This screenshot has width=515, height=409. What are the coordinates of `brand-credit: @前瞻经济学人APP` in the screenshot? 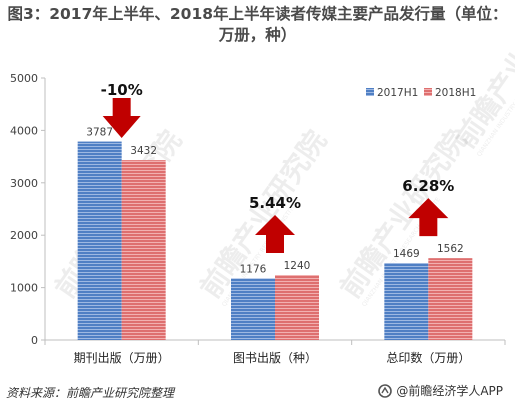 It's located at (440, 390).